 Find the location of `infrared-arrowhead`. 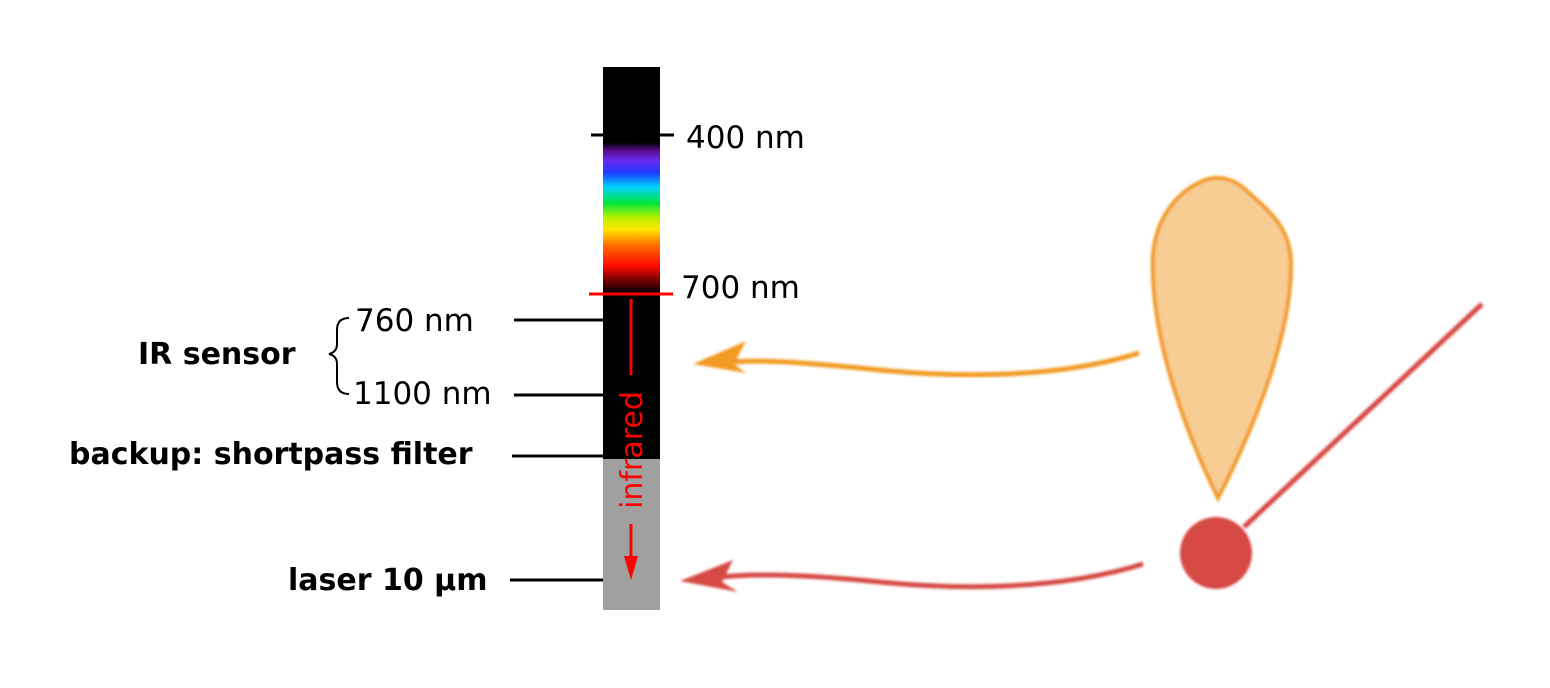

infrared-arrowhead is located at coordinates (631, 568).